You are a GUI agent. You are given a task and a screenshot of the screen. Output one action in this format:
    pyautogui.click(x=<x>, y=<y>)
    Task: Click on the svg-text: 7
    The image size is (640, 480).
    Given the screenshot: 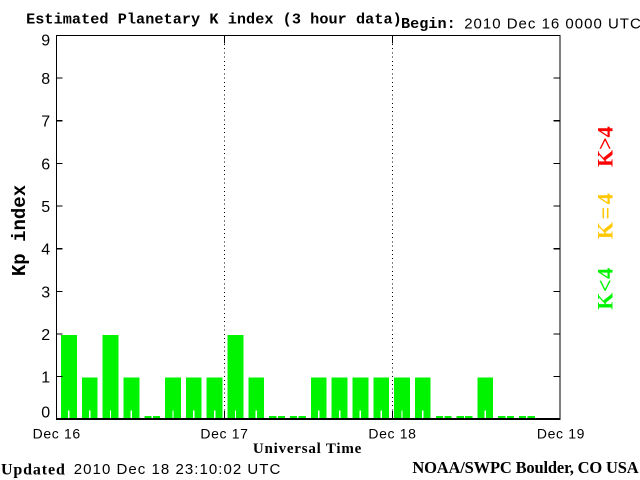 What is the action you would take?
    pyautogui.click(x=45, y=122)
    